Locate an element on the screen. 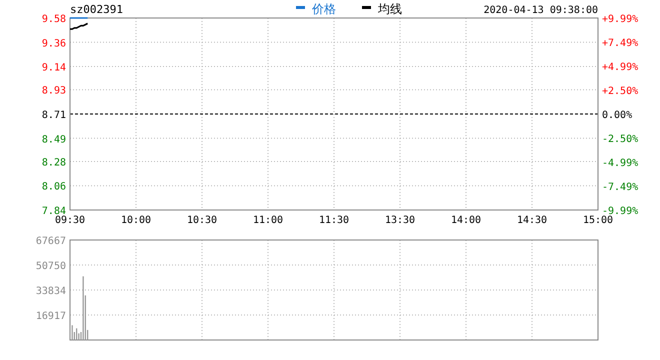  x-tick-label: 11:30 is located at coordinates (334, 220).